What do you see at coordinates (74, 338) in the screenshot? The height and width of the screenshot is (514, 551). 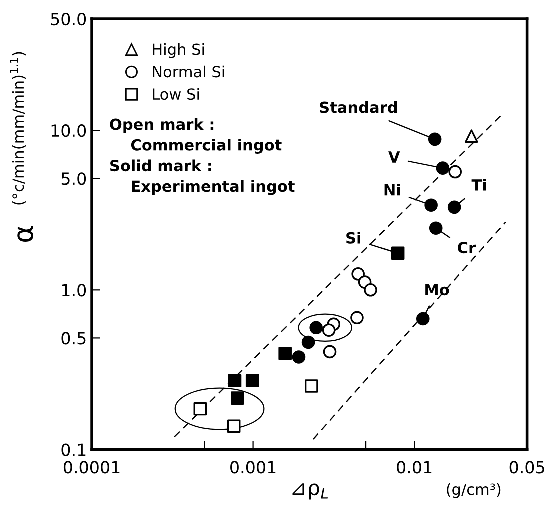 I see `y-tick-label: 0.5` at bounding box center [74, 338].